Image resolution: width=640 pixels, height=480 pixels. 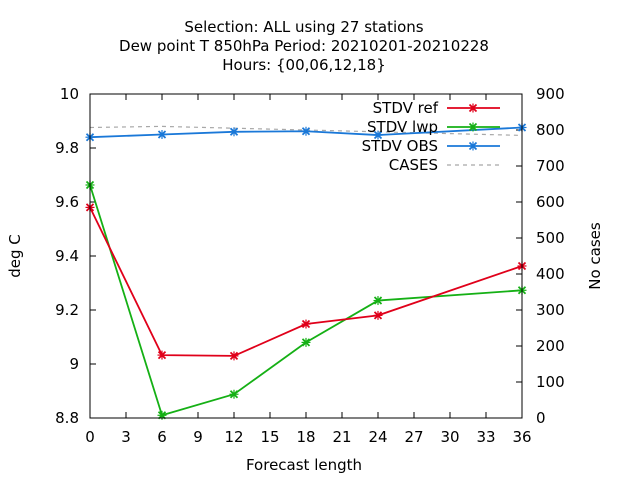 What do you see at coordinates (198, 437) in the screenshot?
I see `x-tick-label: 9` at bounding box center [198, 437].